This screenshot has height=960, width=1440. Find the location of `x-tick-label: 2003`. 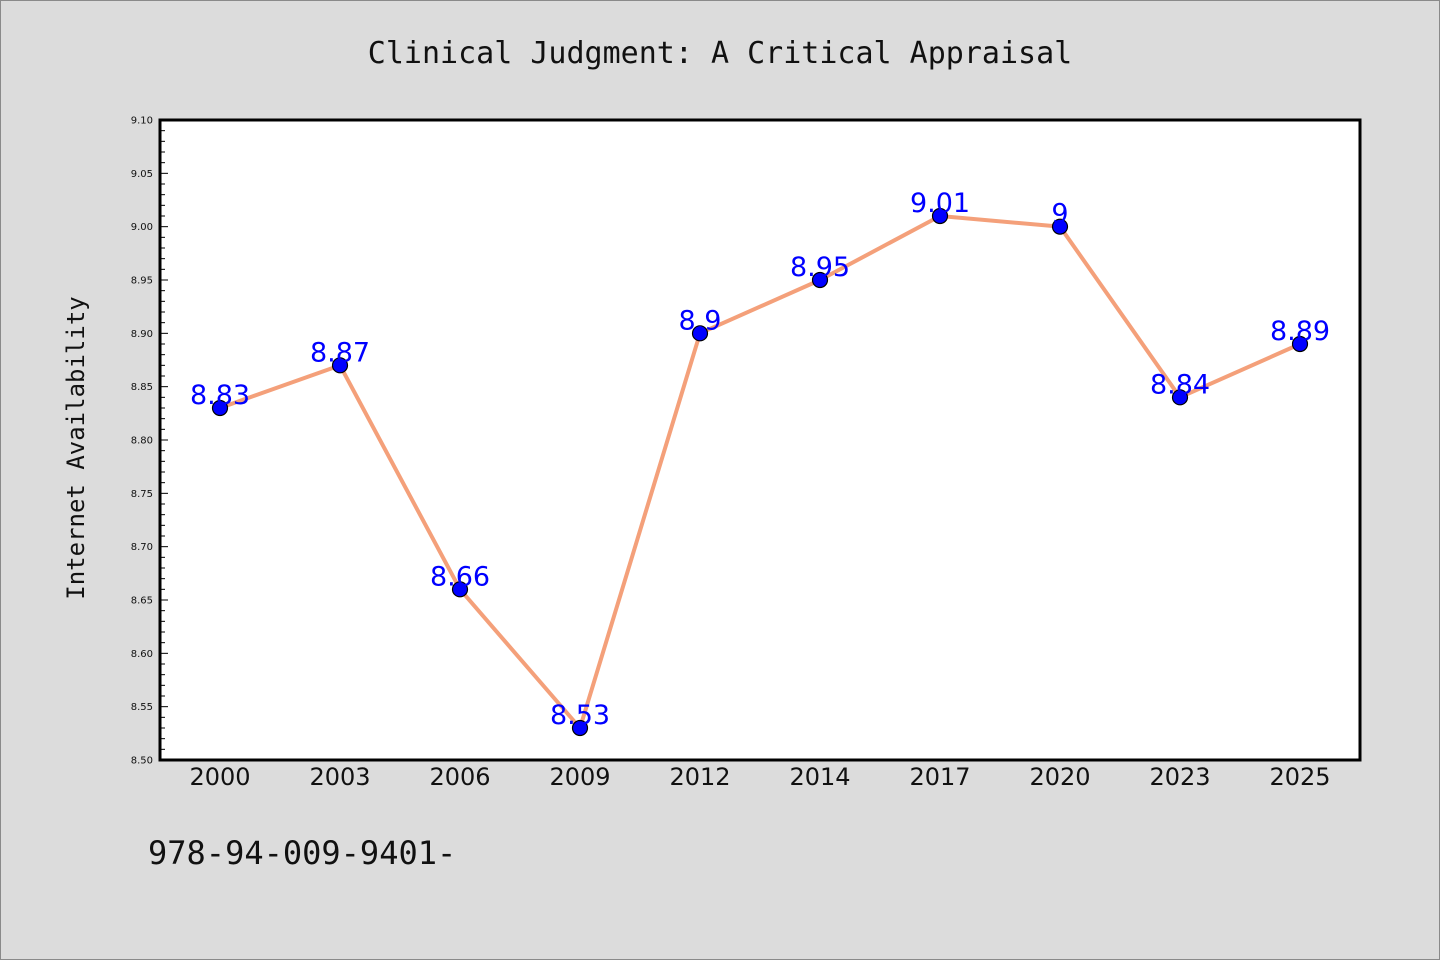

x-tick-label: 2003 is located at coordinates (339, 777).